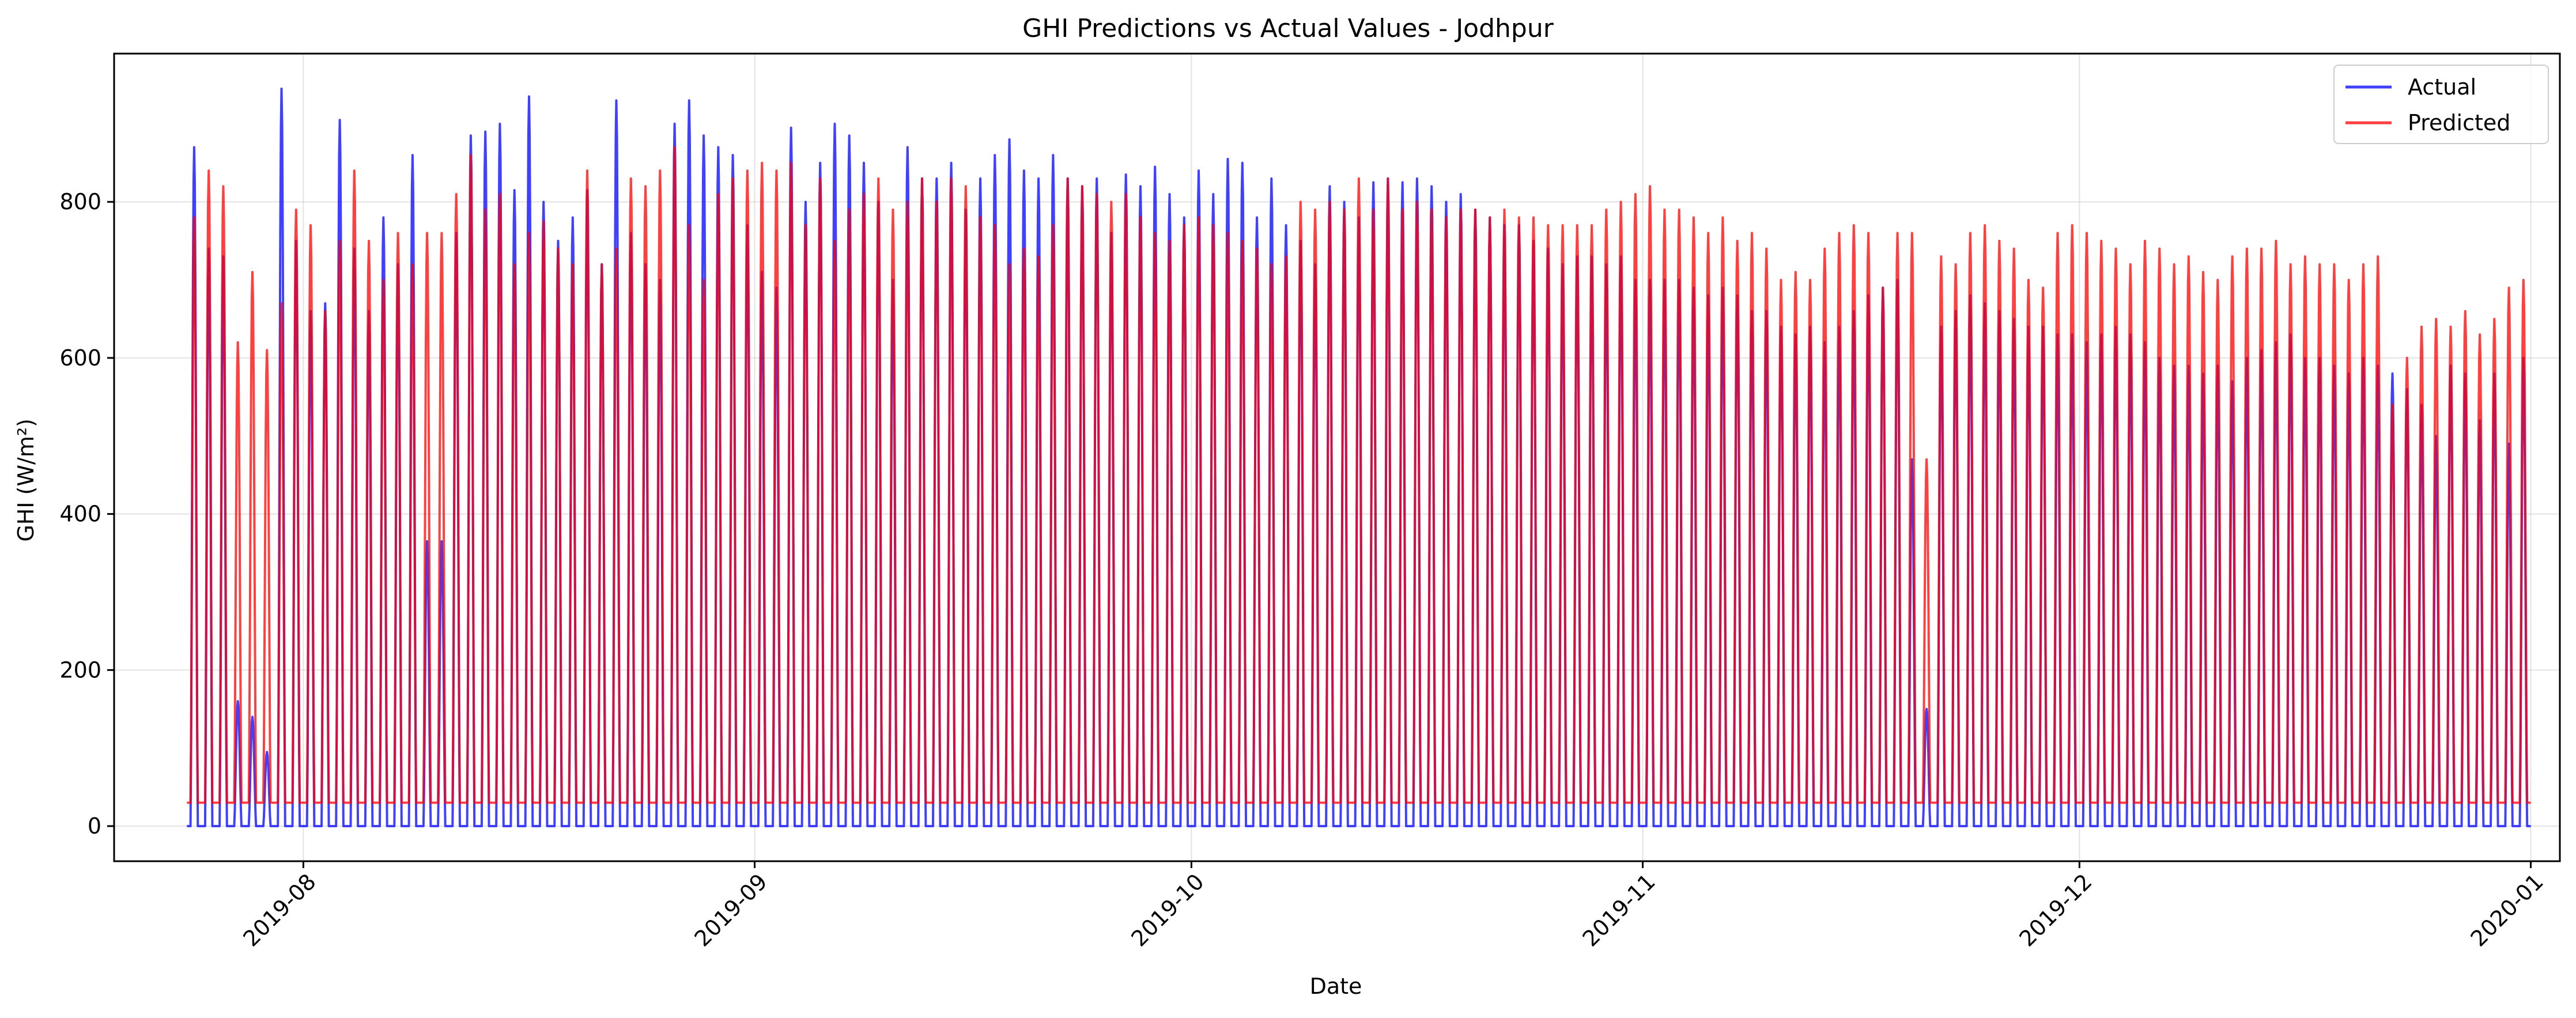 The height and width of the screenshot is (1018, 2576). What do you see at coordinates (2459, 122) in the screenshot?
I see `legend-label-predicted: Predicted` at bounding box center [2459, 122].